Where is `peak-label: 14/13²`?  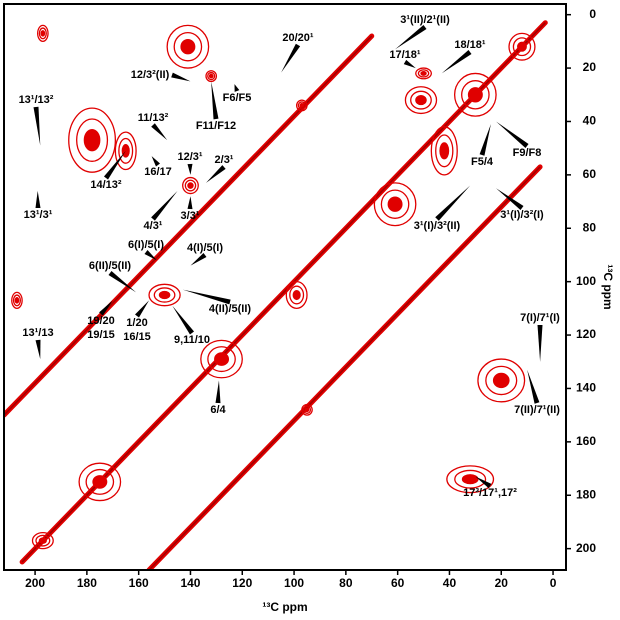
peak-label: 14/13² is located at coordinates (106, 185).